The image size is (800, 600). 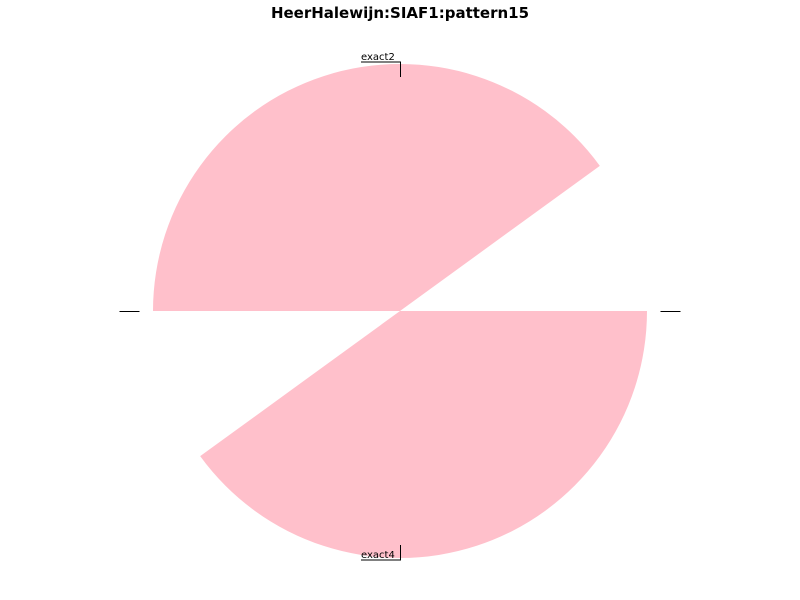 I want to click on slice-label-exact4: exact4, so click(x=378, y=555).